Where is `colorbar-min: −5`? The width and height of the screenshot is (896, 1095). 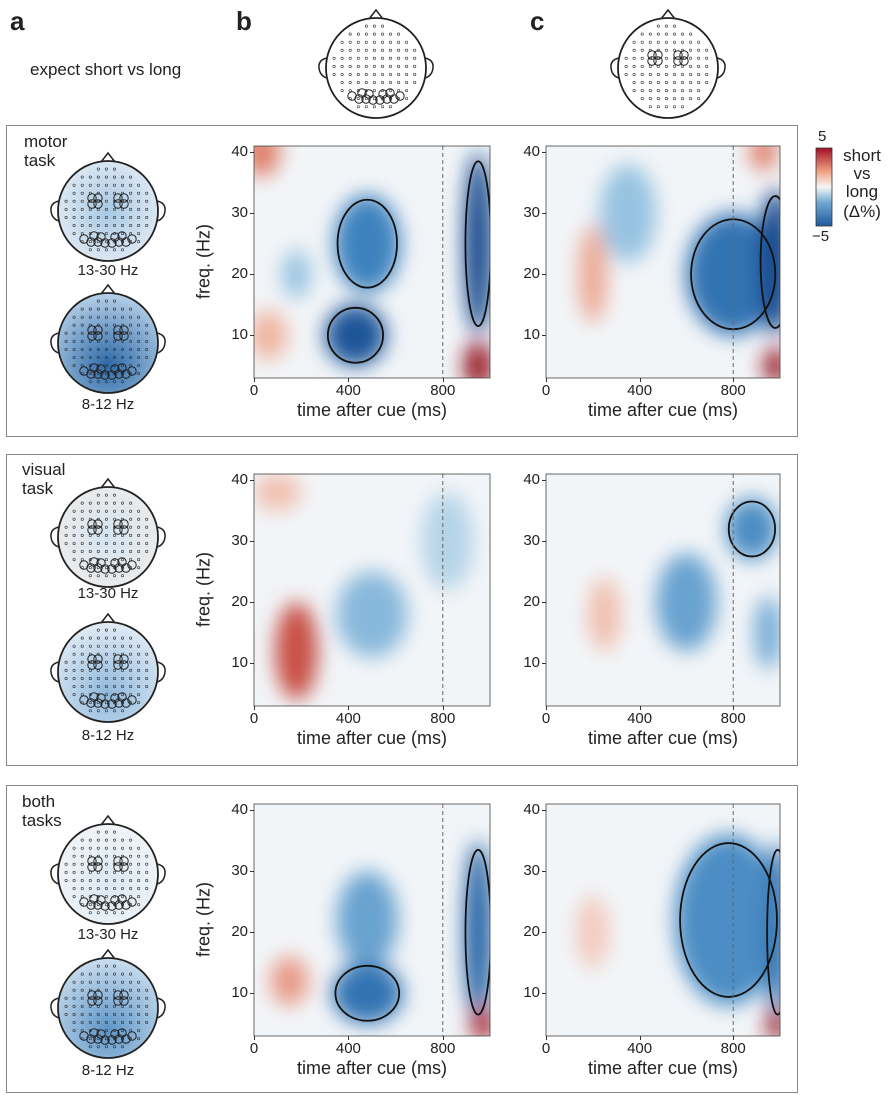 colorbar-min: −5 is located at coordinates (821, 236).